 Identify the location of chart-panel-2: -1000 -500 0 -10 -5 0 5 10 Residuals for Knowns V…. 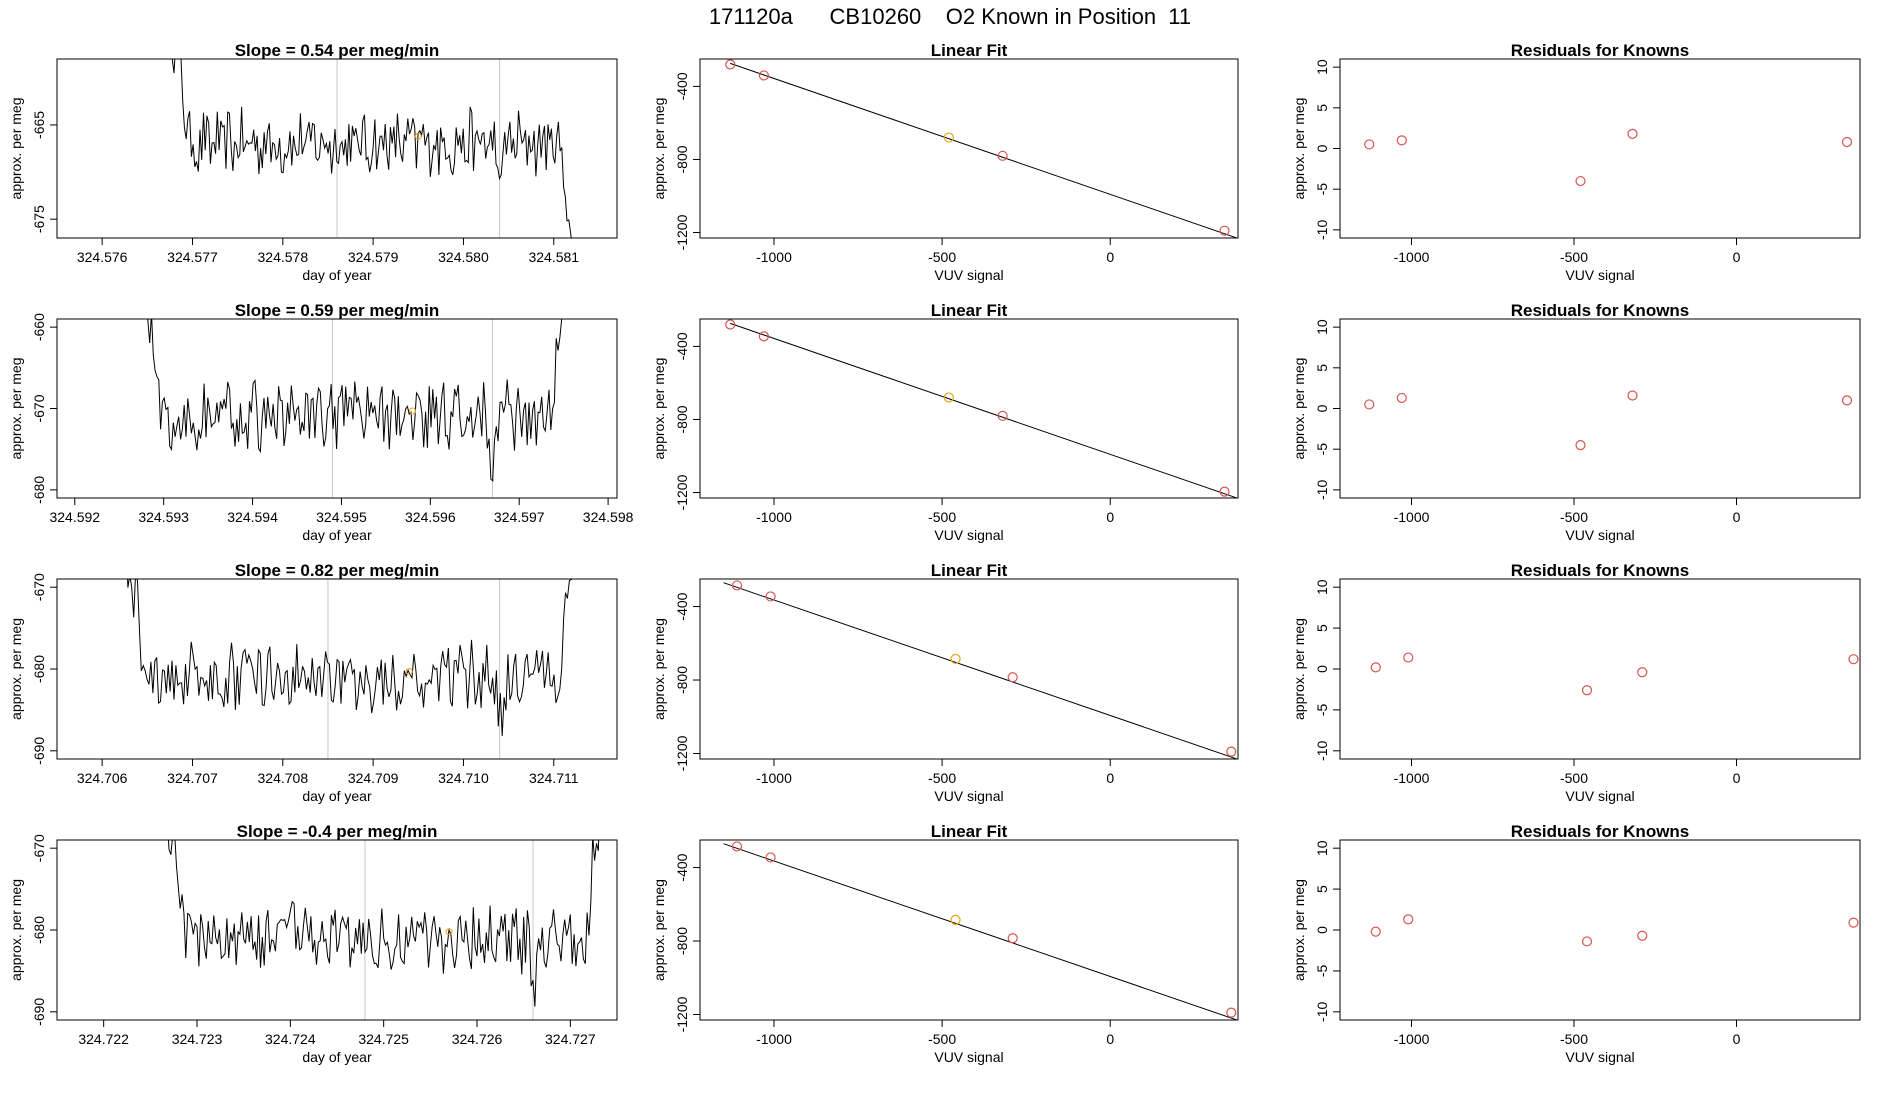
(1576, 162).